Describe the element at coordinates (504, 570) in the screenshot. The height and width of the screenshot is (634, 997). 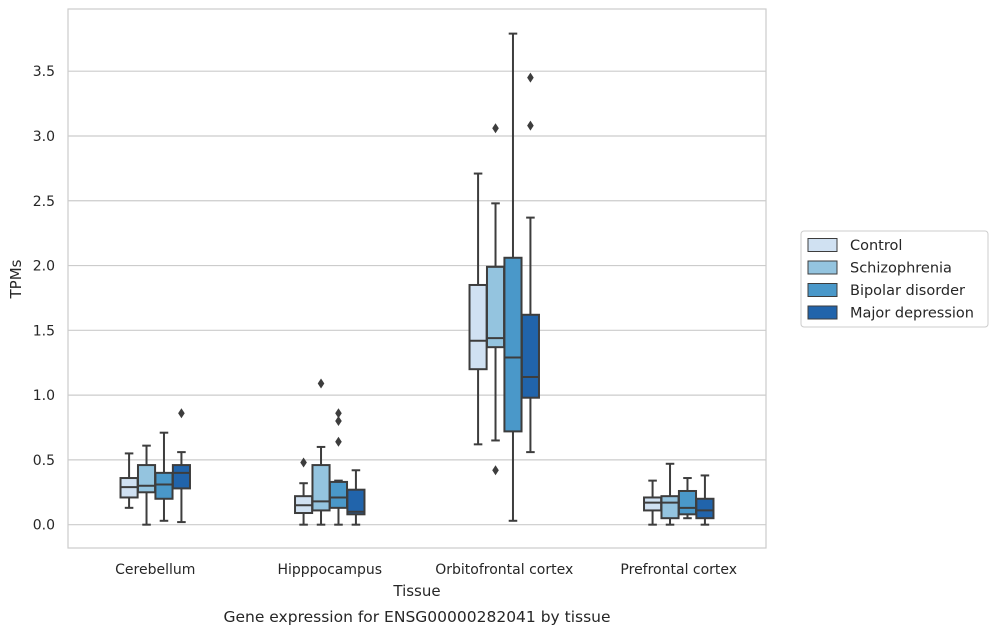
I see `x-tick-label: Orbitofrontal cortex` at that location.